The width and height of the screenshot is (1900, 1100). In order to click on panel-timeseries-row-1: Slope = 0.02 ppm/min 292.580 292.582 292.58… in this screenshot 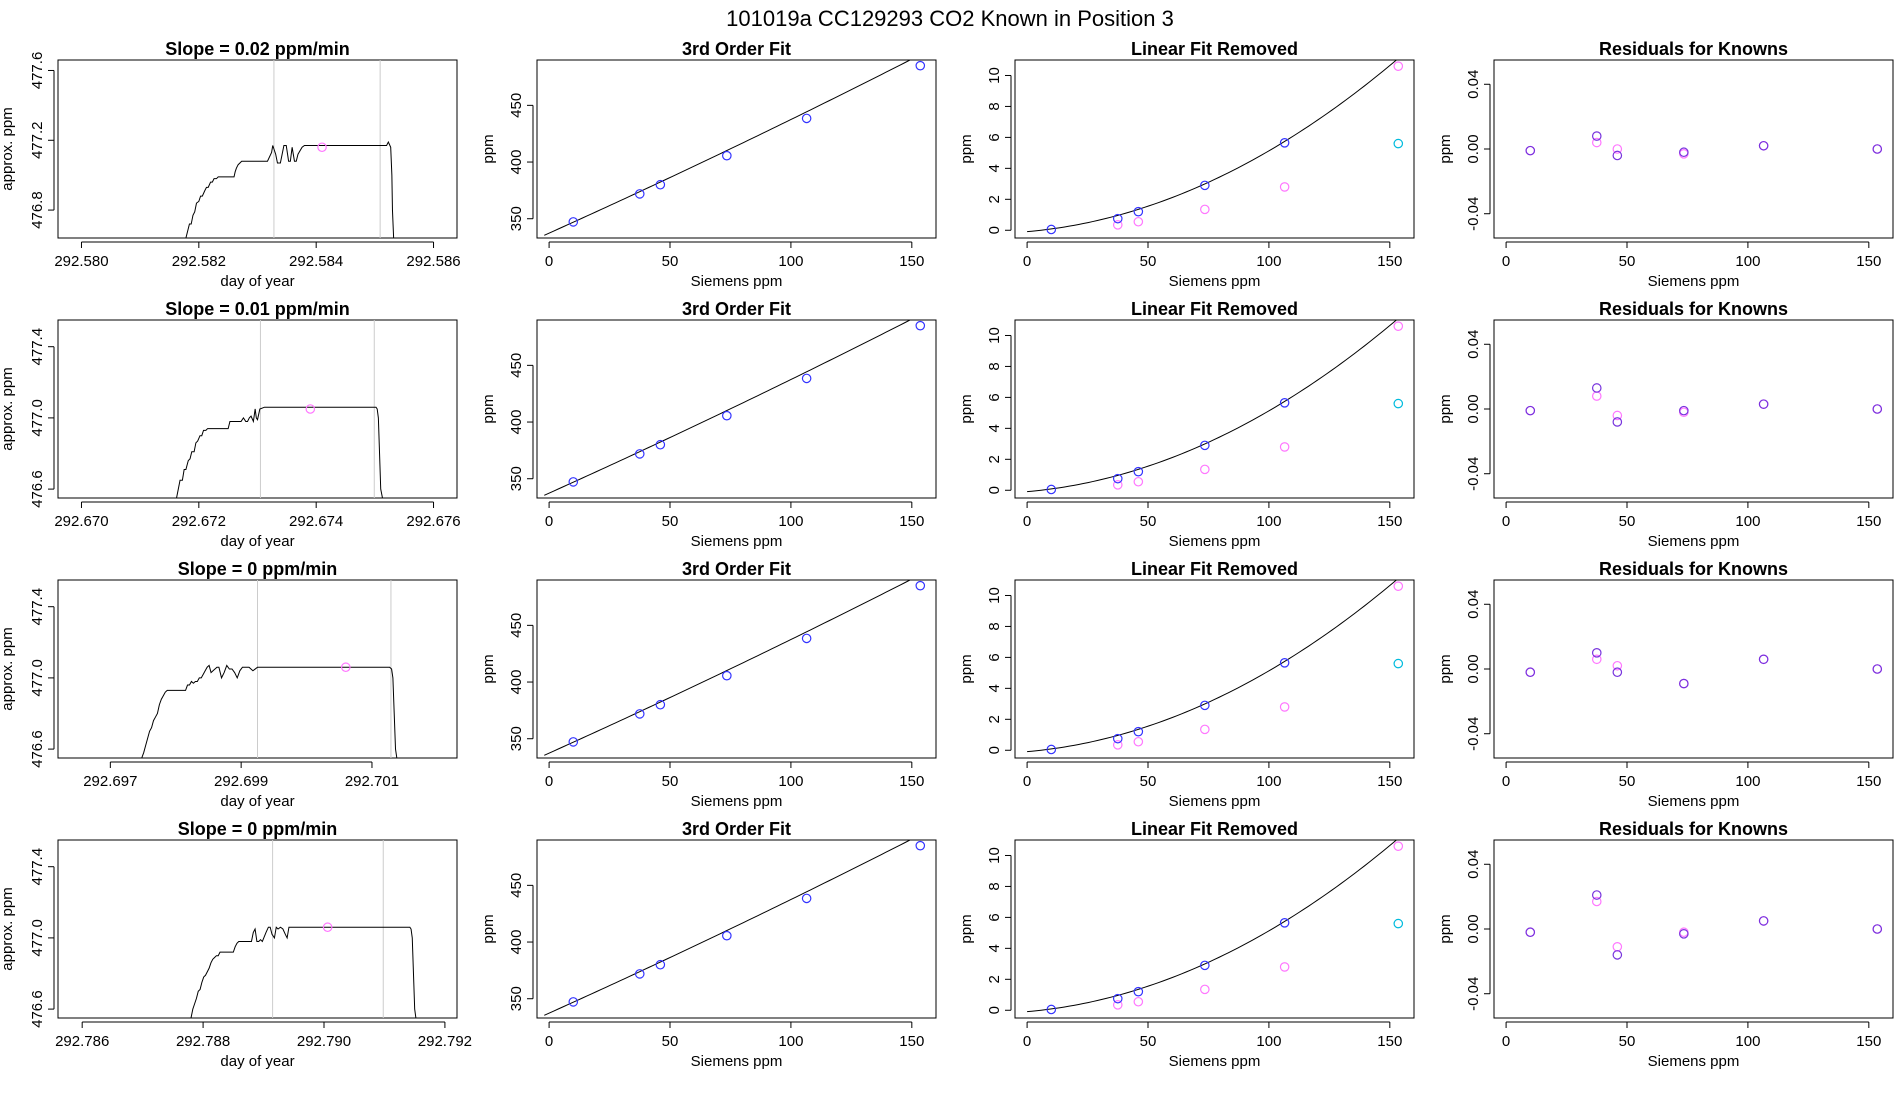, I will do `click(230, 164)`.